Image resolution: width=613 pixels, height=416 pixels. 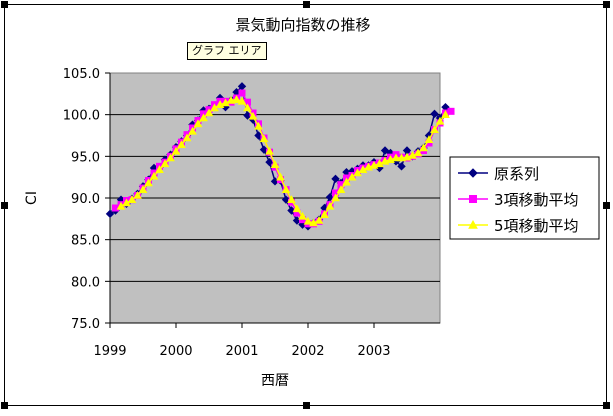 I want to click on legend-label: 5項移動平均, so click(x=536, y=226).